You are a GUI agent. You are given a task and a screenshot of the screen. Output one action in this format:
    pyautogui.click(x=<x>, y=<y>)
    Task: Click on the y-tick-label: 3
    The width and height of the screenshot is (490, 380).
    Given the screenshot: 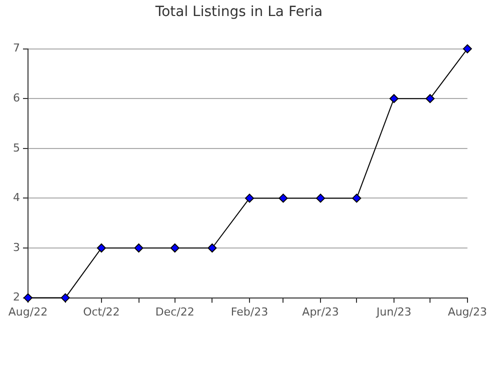 What is the action you would take?
    pyautogui.click(x=16, y=247)
    